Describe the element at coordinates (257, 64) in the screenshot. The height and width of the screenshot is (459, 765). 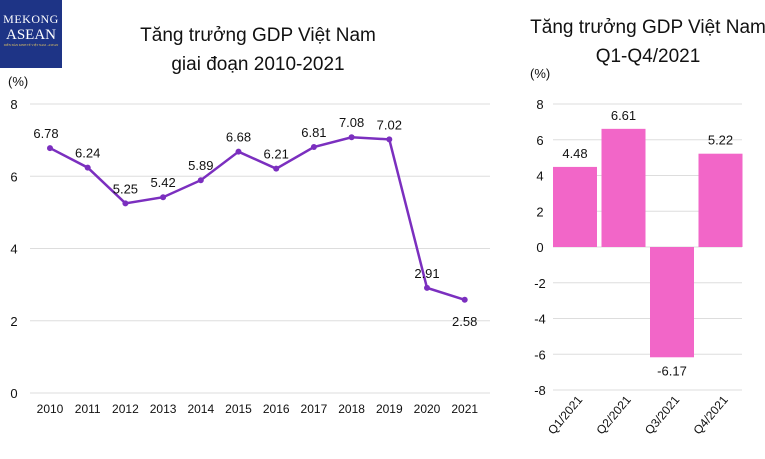
I see `line-chart-title-2: giai đoạn 2010-2021` at that location.